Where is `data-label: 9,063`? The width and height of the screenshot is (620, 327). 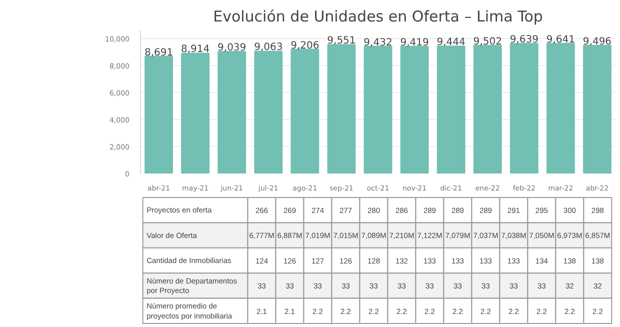
data-label: 9,063 is located at coordinates (268, 48).